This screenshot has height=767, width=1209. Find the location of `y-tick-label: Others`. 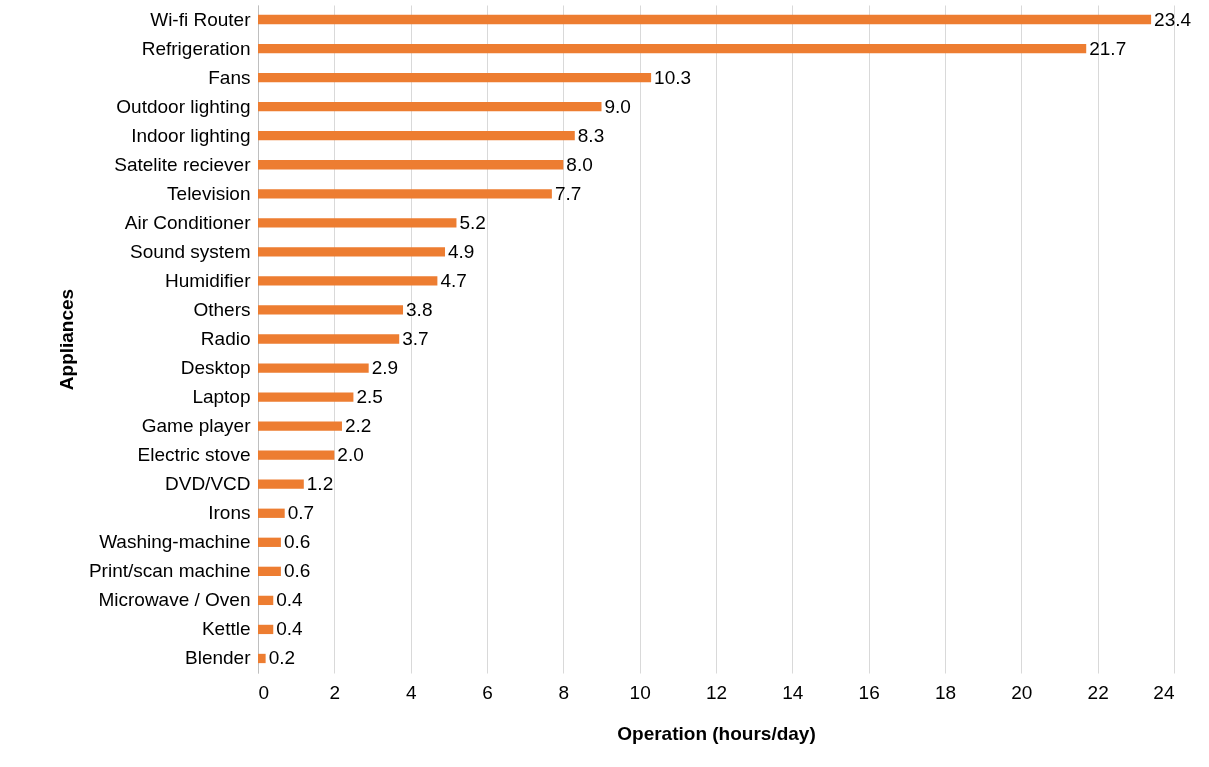

y-tick-label: Others is located at coordinates (222, 309).